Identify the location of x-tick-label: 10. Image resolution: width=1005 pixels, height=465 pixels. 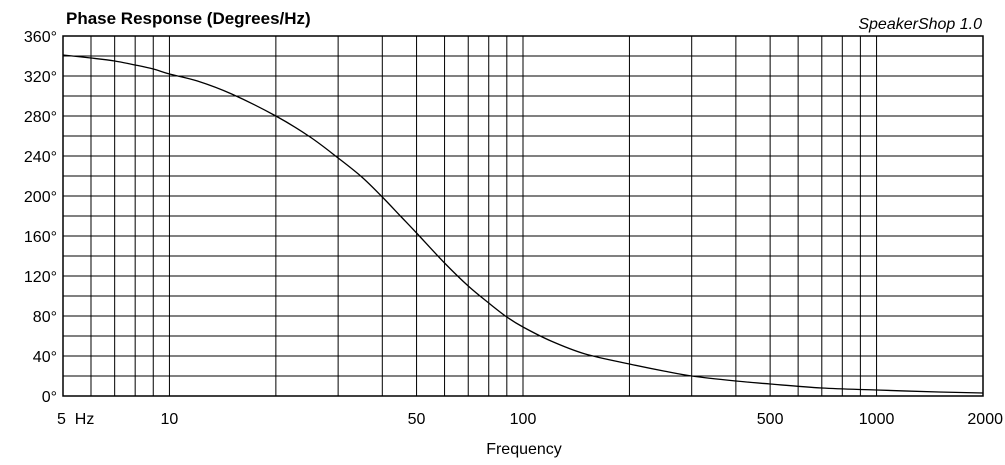
(170, 419).